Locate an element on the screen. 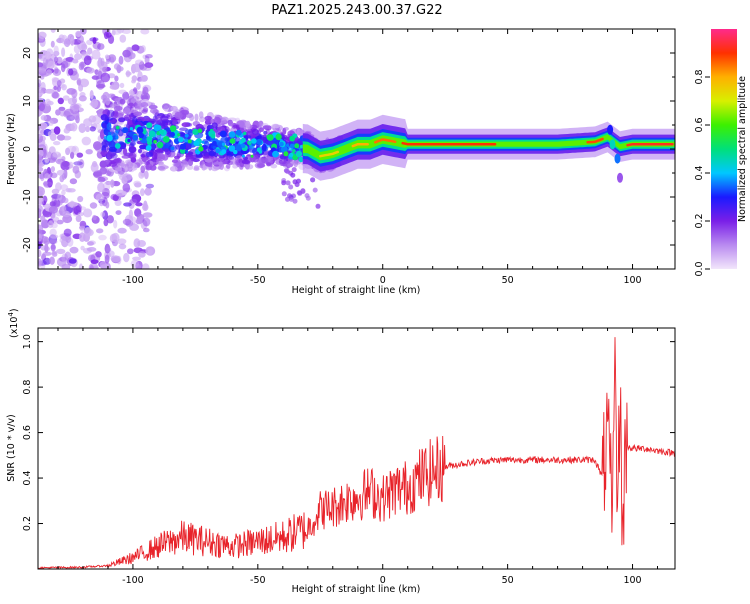 Image resolution: width=750 pixels, height=604 pixels. colorbar is located at coordinates (724, 149).